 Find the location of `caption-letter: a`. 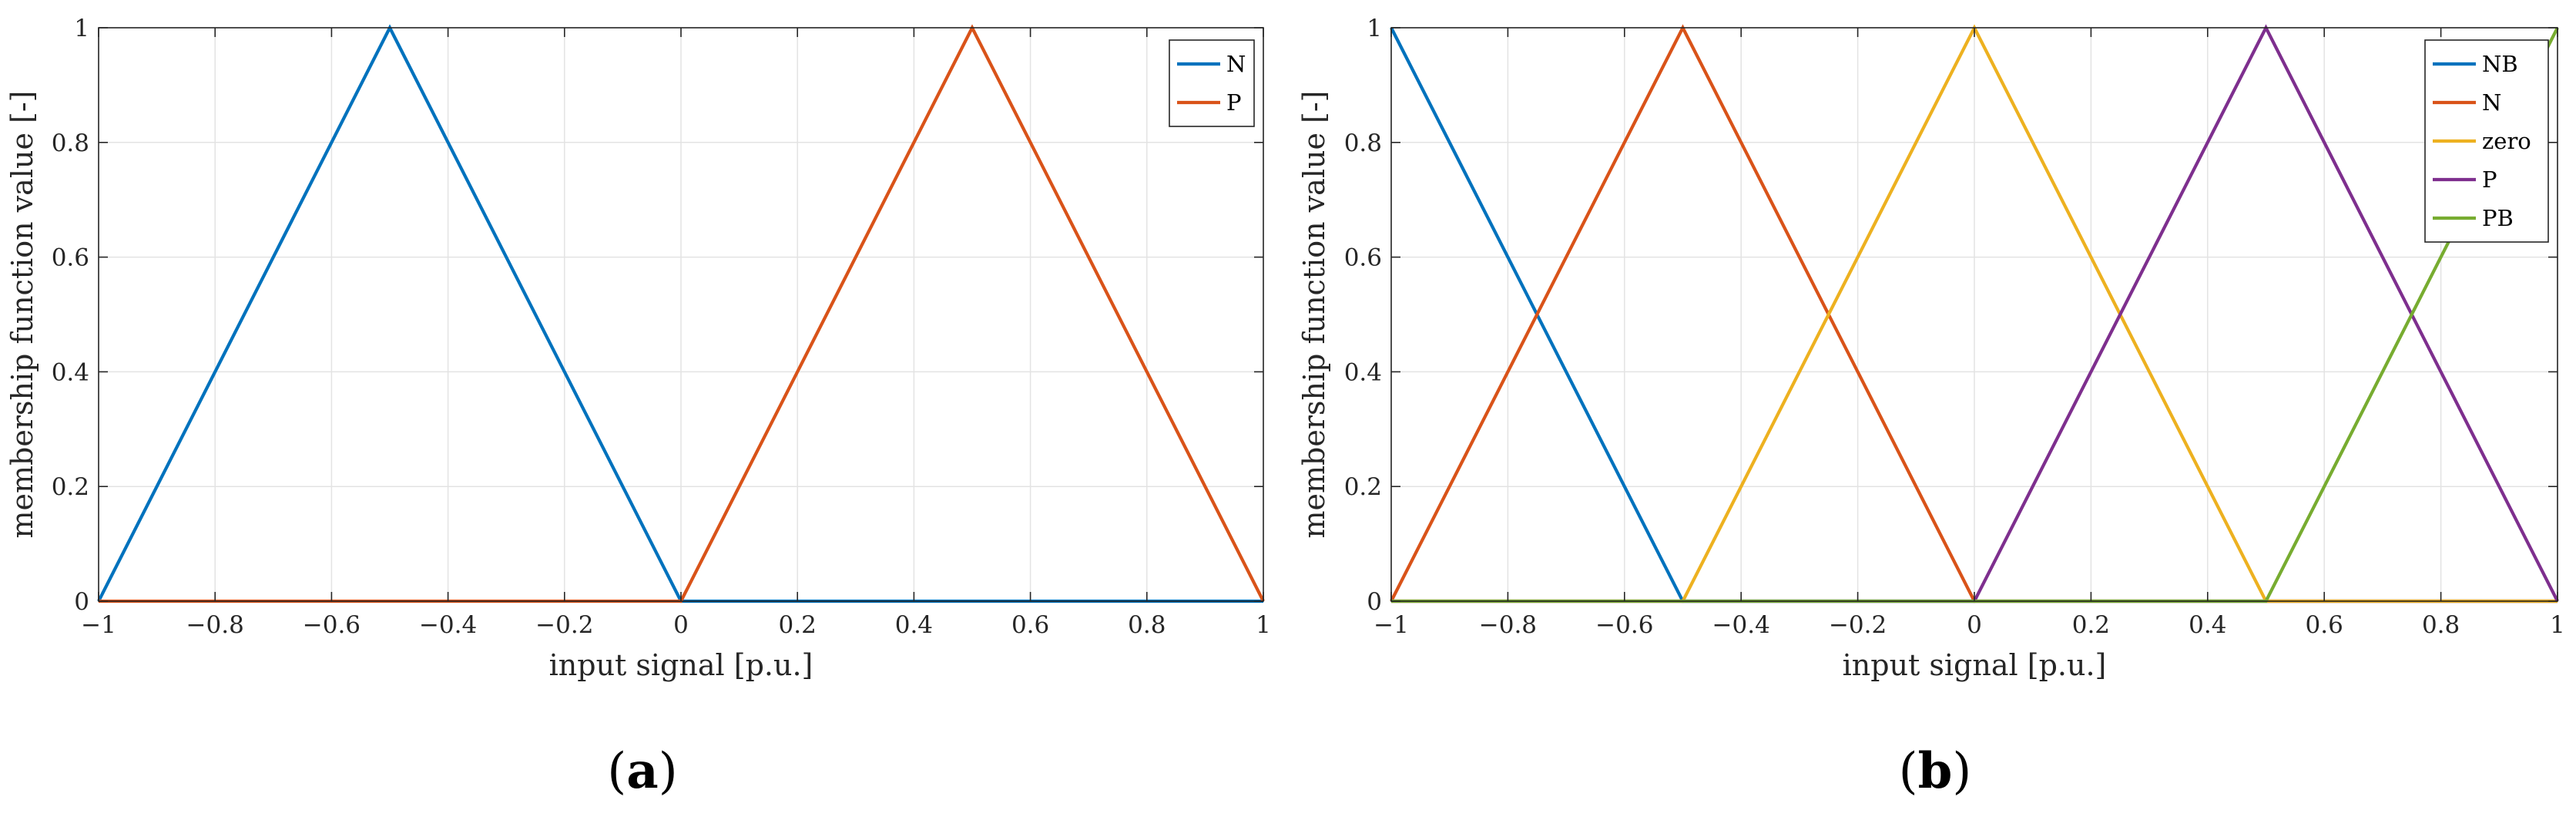

caption-letter: a is located at coordinates (642, 771).